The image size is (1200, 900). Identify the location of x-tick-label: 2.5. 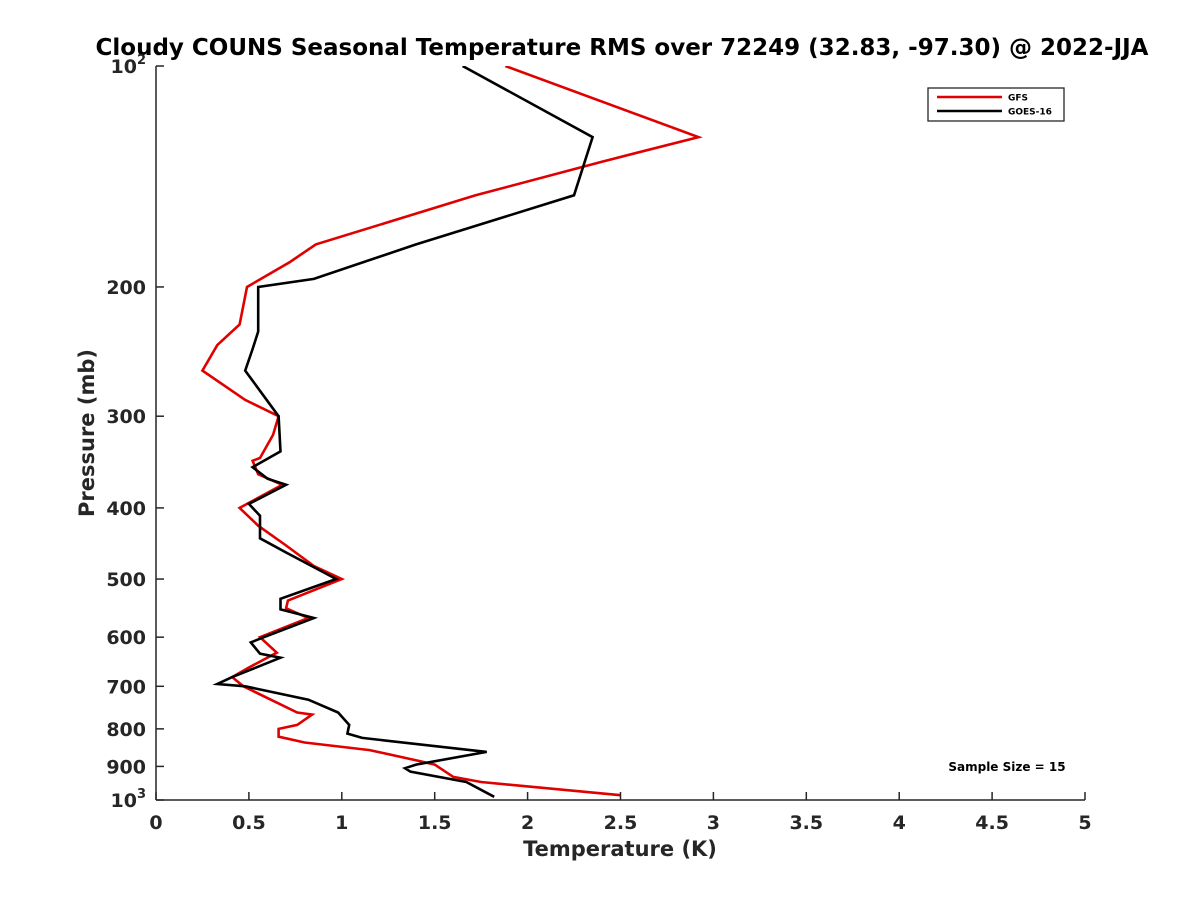
(621, 823).